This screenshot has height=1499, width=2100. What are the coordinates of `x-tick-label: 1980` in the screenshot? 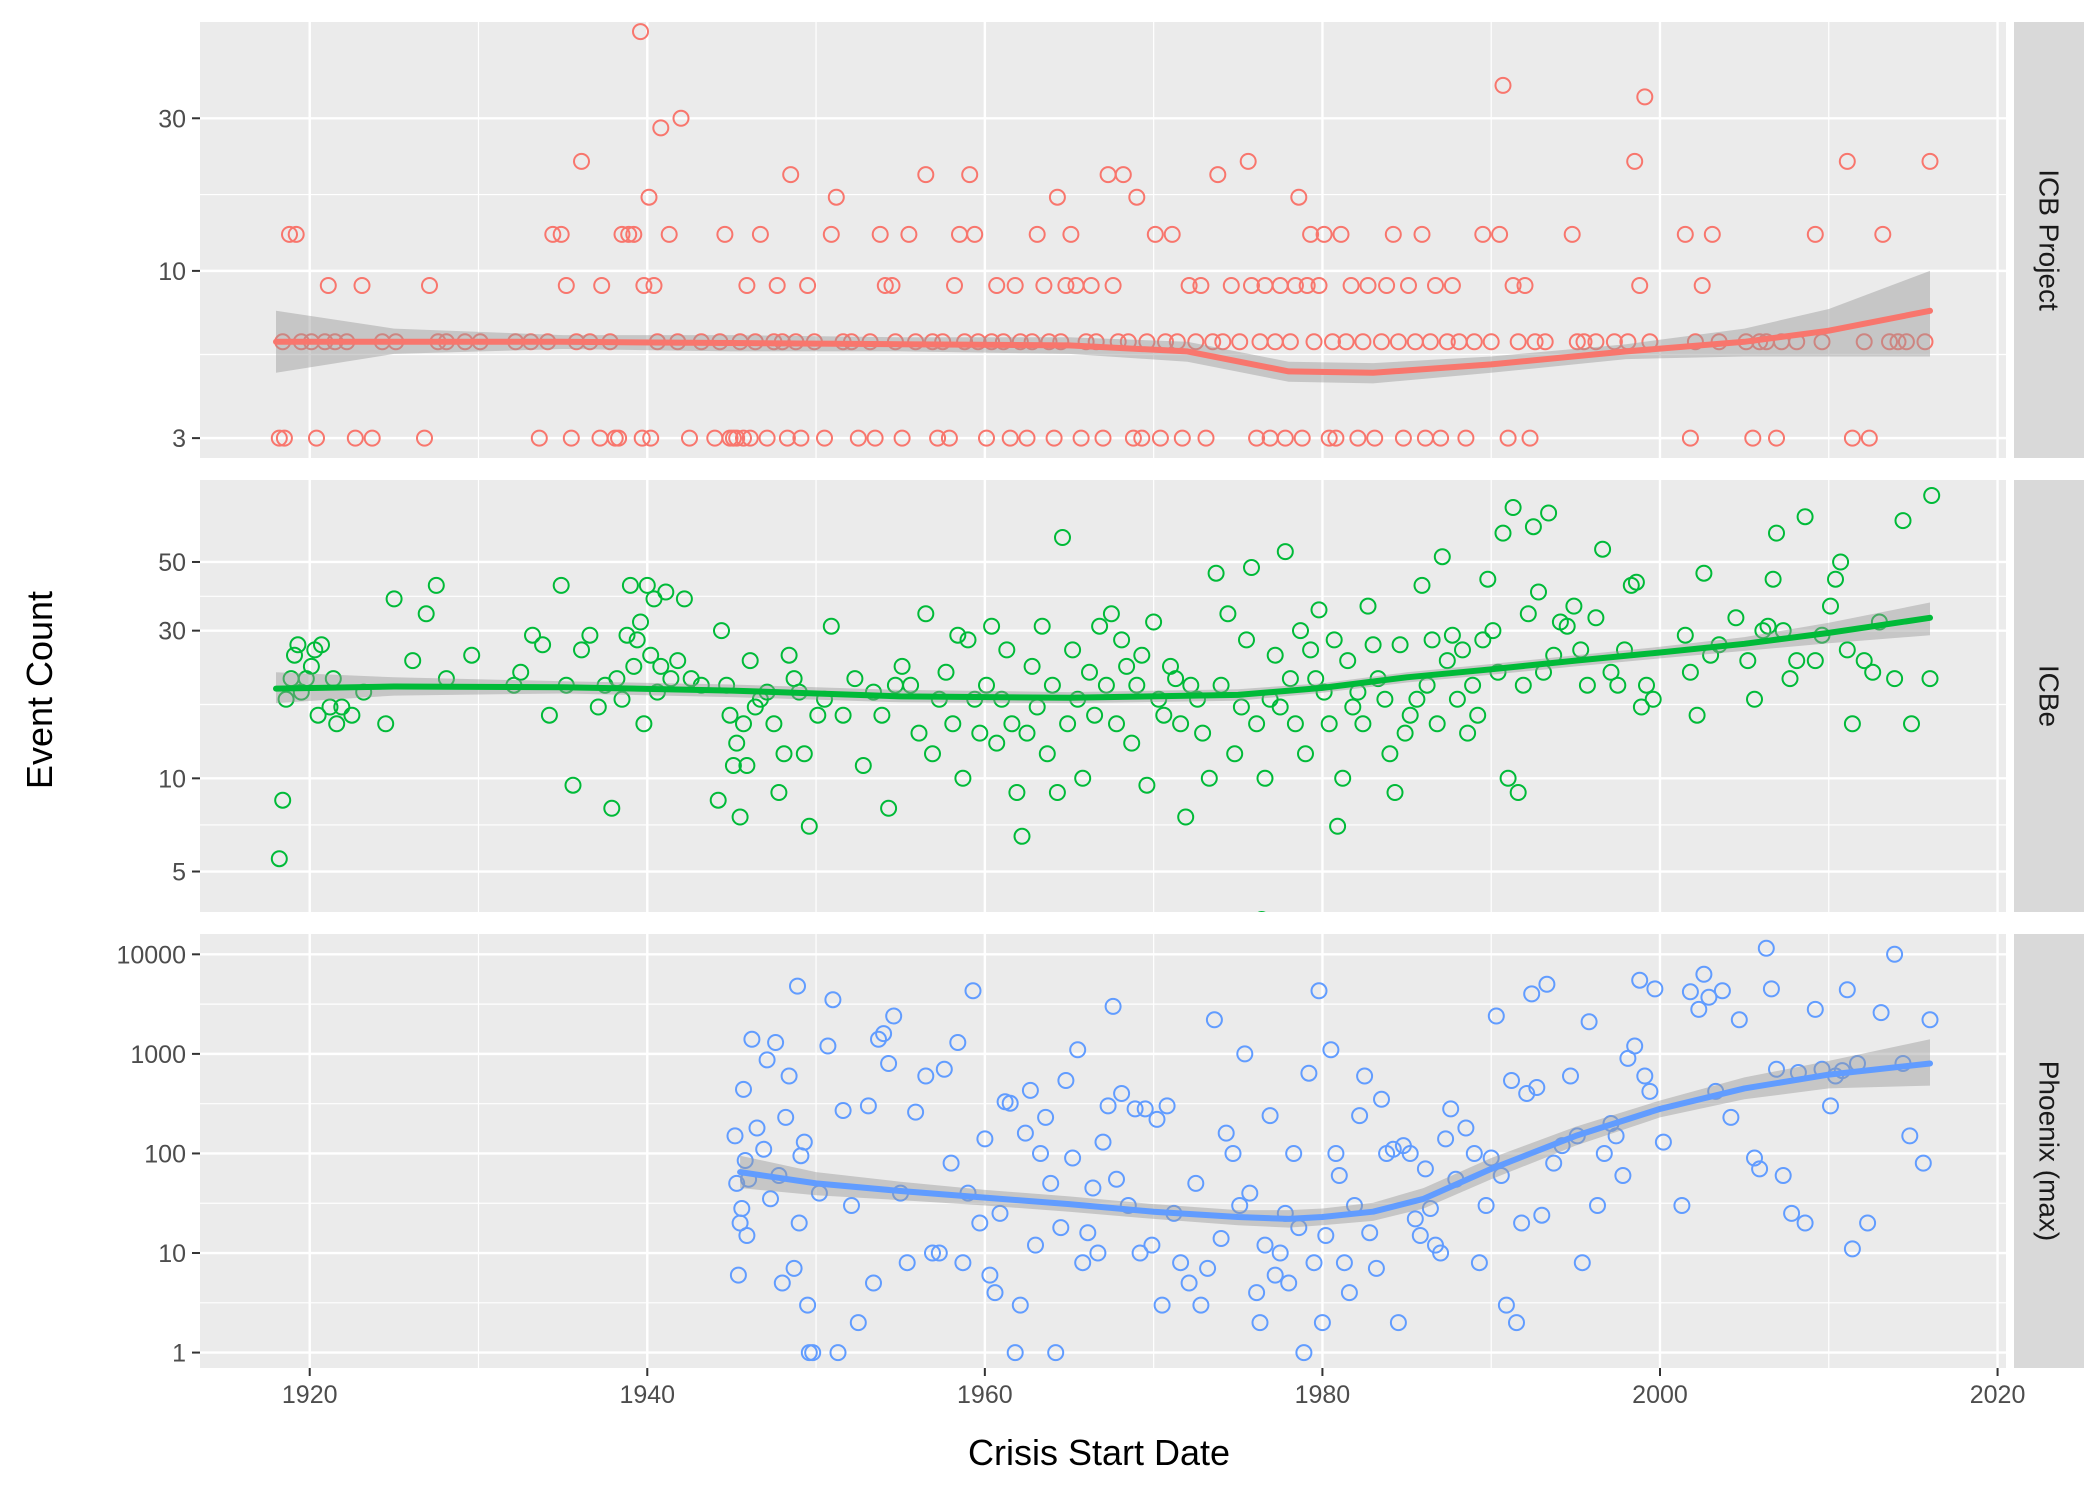 It's located at (1323, 1395).